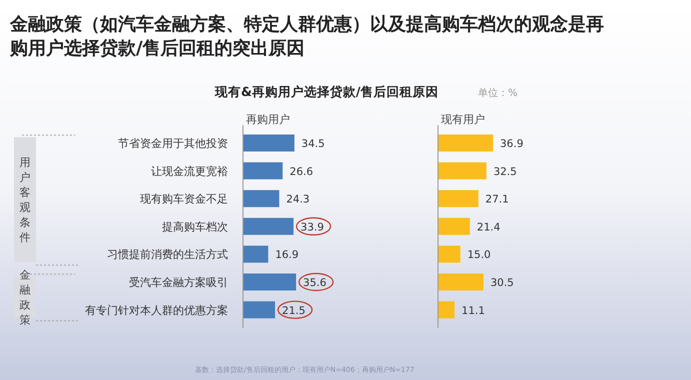  Describe the element at coordinates (488, 227) in the screenshot. I see `data-label: 21.4` at that location.